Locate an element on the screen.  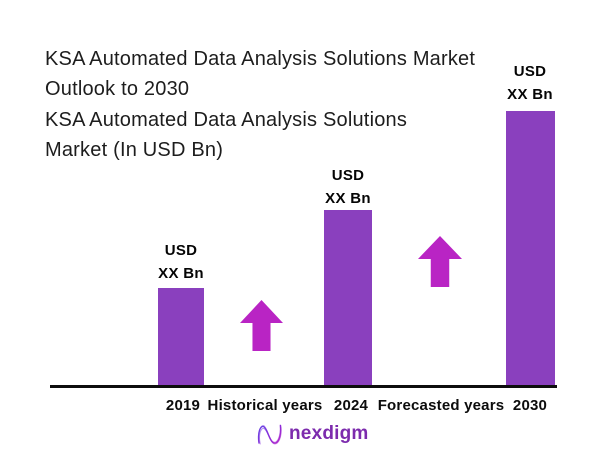
bar-value-label-2019: USD XX Bn is located at coordinates (181, 262).